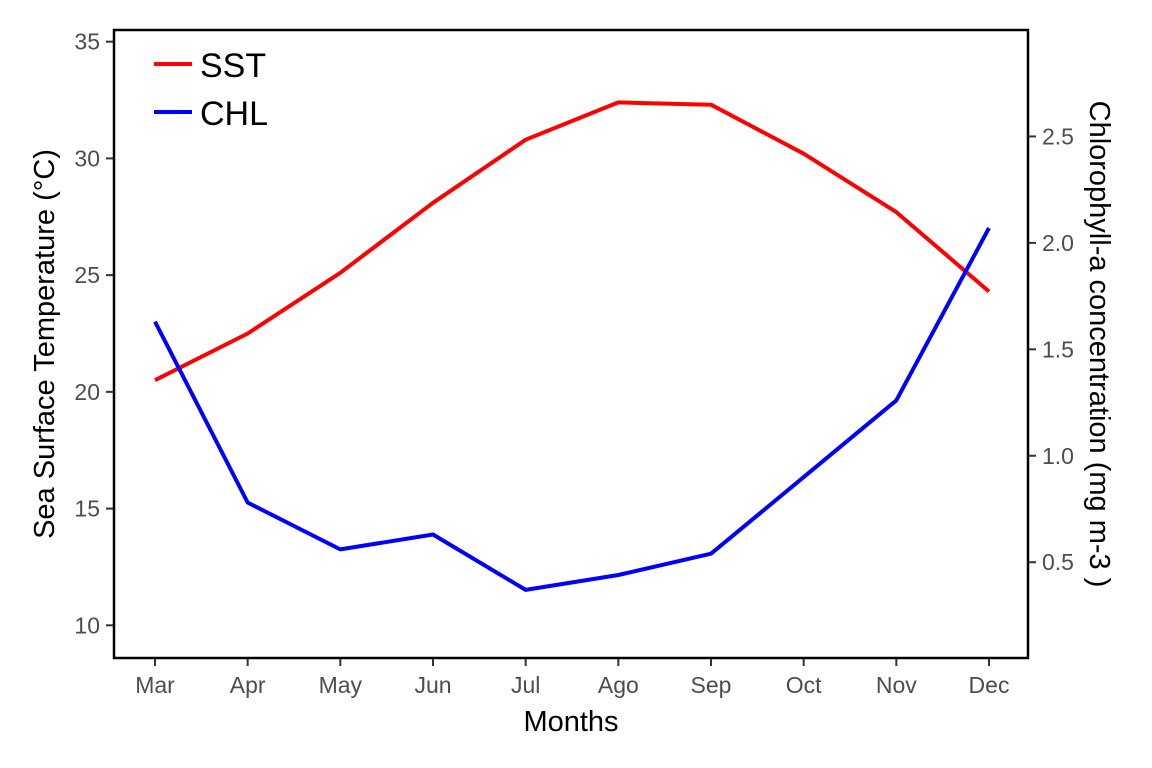  Describe the element at coordinates (570, 722) in the screenshot. I see `x-axis-title: Months` at that location.